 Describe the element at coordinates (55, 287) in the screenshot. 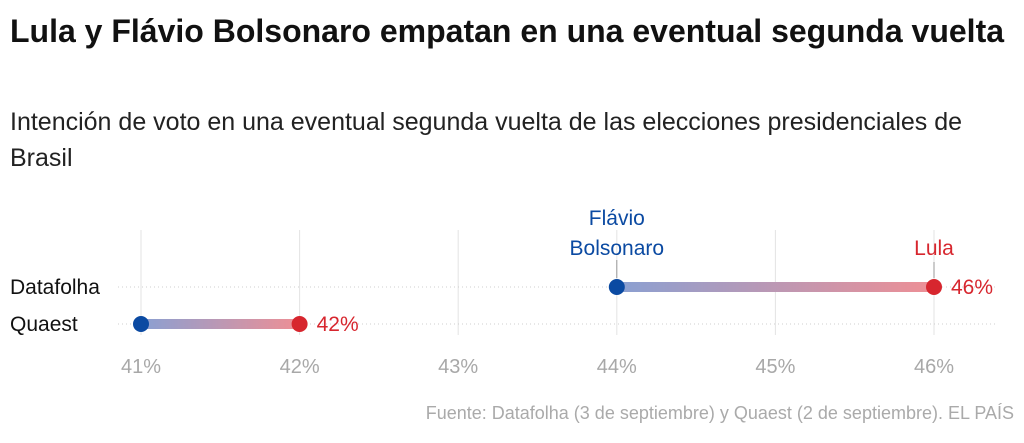

I see `category-label: Datafolha` at that location.